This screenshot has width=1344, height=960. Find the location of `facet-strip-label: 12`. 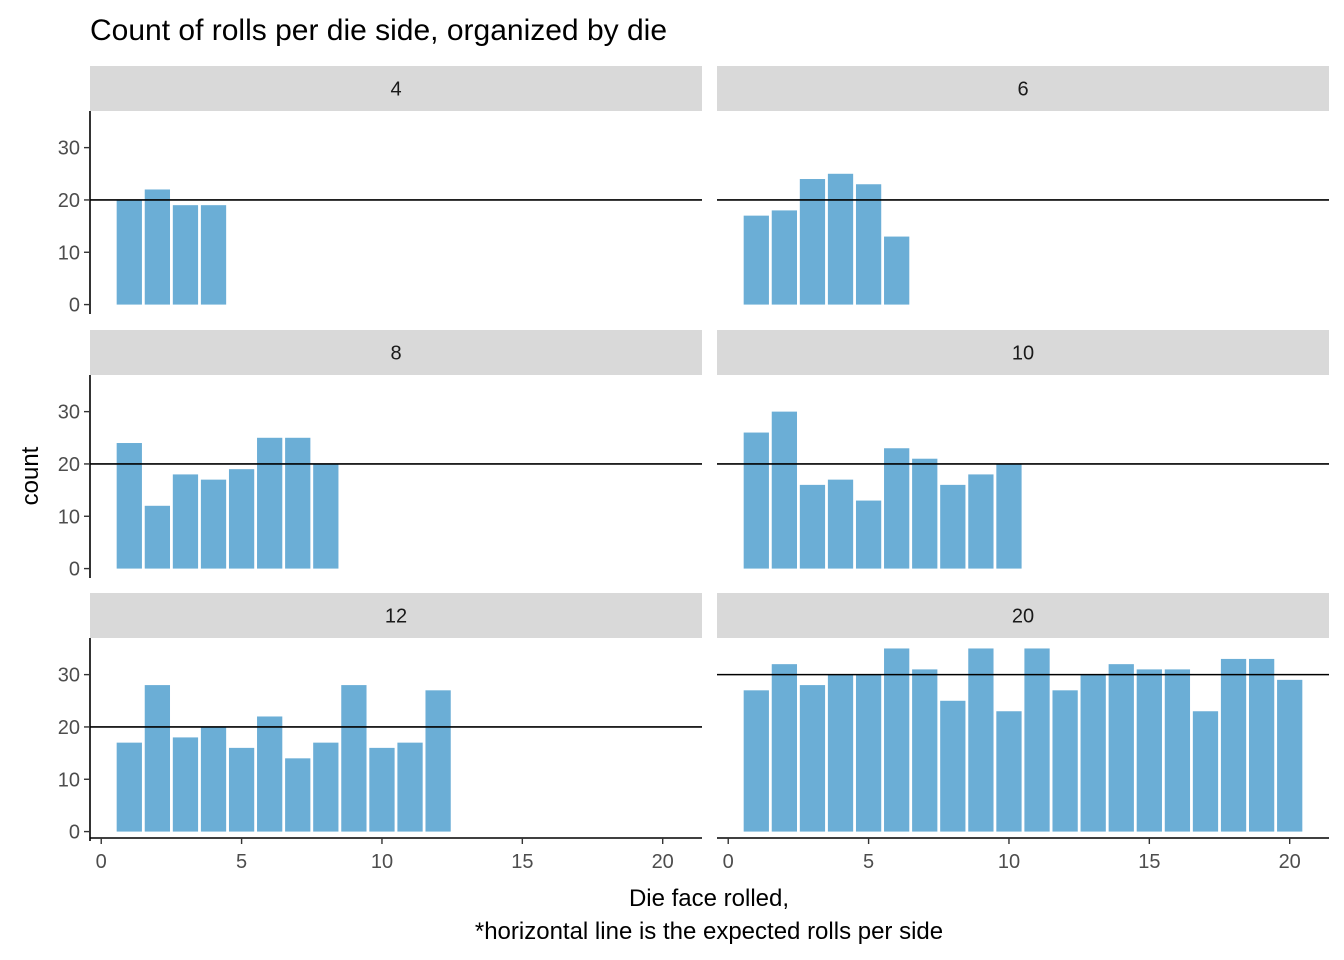

facet-strip-label: 12 is located at coordinates (396, 617).